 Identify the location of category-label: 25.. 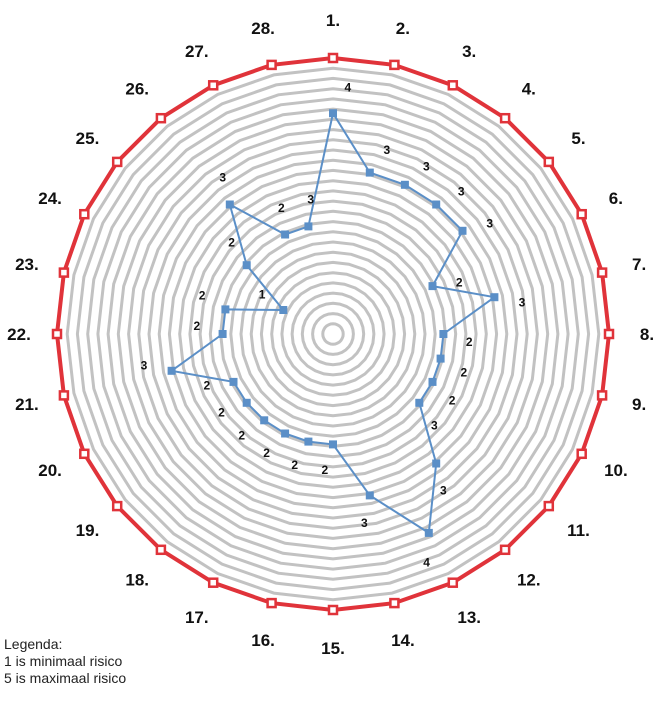
(88, 138).